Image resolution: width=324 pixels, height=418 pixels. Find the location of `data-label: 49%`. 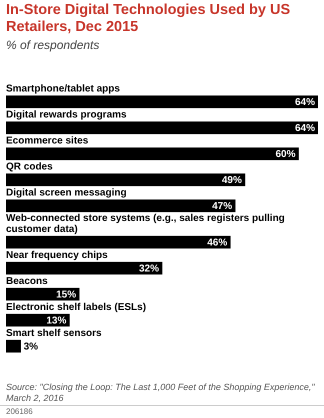

data-label: 49% is located at coordinates (232, 180).